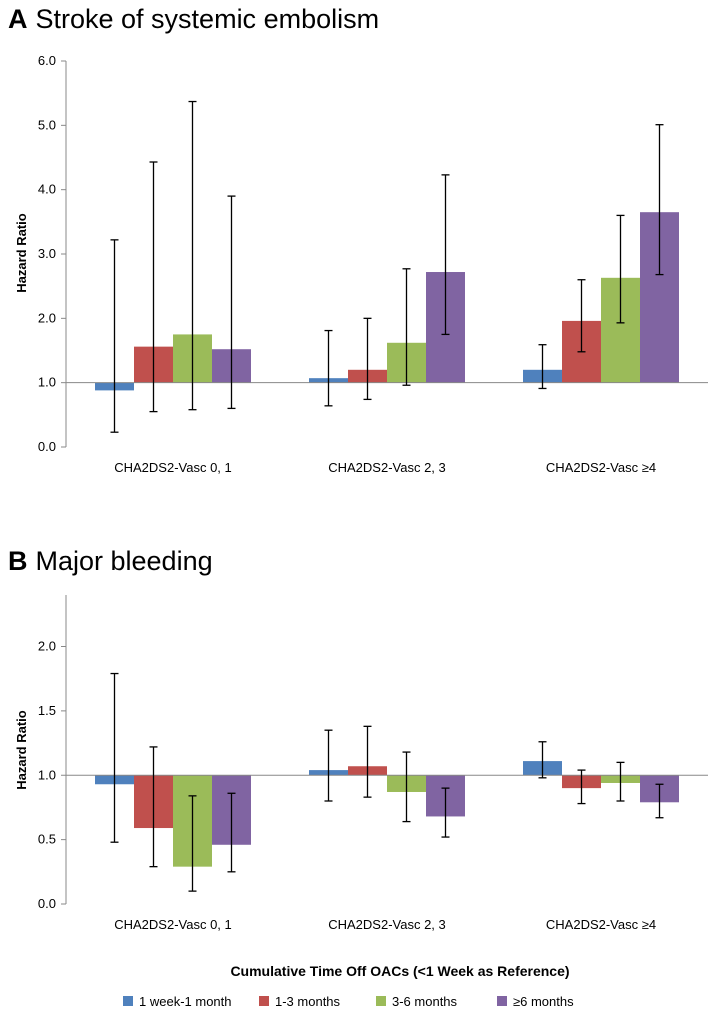 The height and width of the screenshot is (1016, 709). What do you see at coordinates (387, 467) in the screenshot?
I see `panel-a-category-label: CHA2DS2-Vasc 2, 3` at bounding box center [387, 467].